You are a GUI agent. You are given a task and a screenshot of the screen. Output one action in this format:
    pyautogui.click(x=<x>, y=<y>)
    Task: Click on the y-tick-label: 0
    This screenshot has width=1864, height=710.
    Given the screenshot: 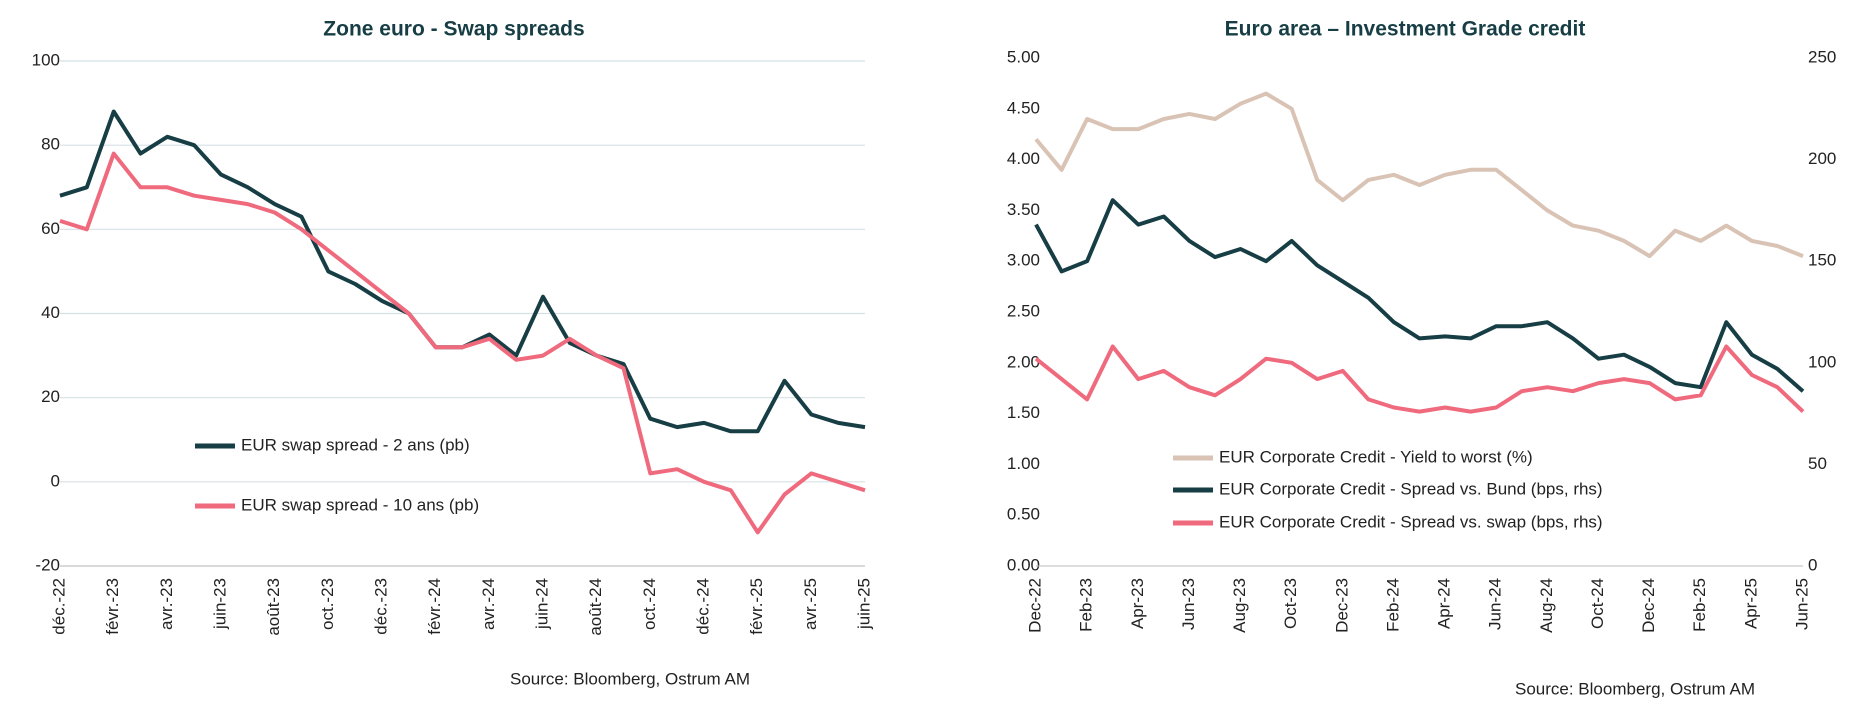 What is the action you would take?
    pyautogui.click(x=55, y=480)
    